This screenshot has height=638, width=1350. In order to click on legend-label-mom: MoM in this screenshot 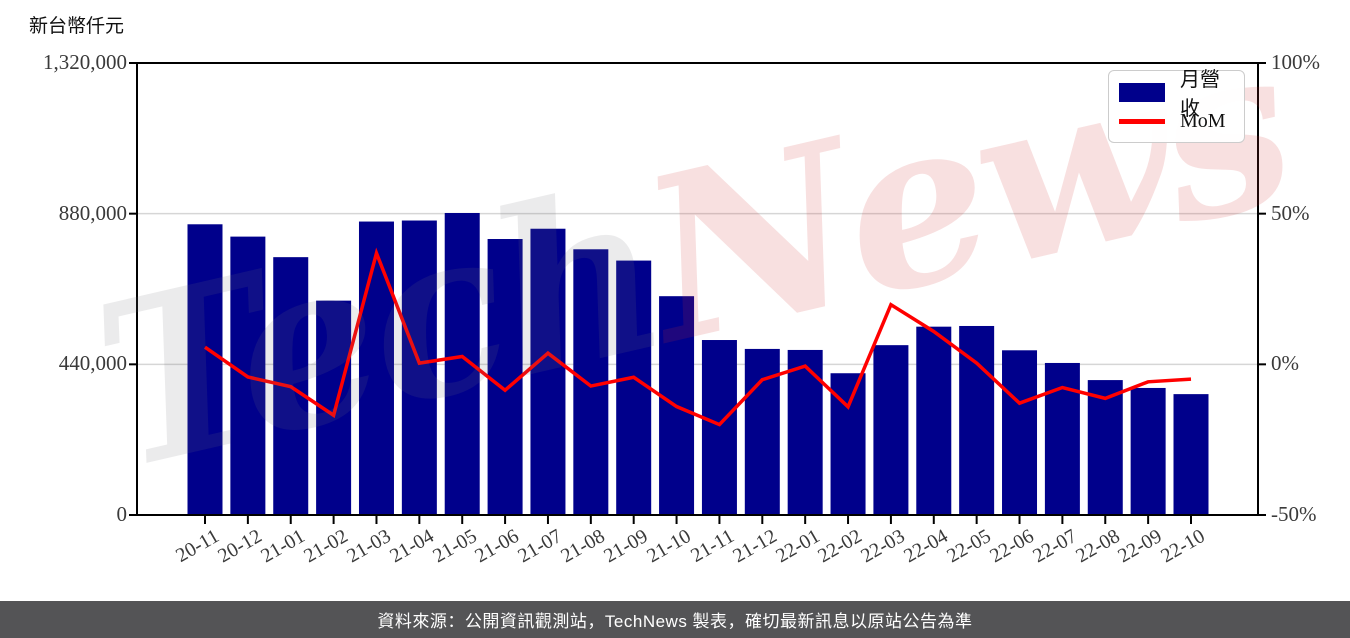, I will do `click(1203, 120)`.